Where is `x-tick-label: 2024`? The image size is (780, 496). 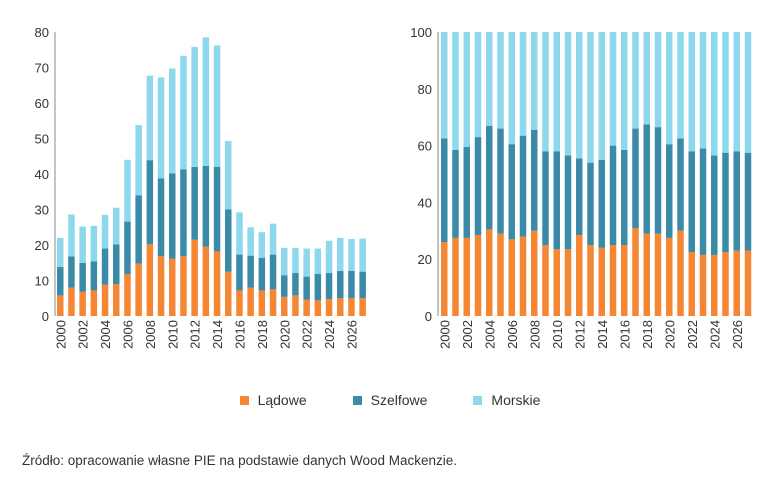 x-tick-label: 2024 is located at coordinates (329, 334).